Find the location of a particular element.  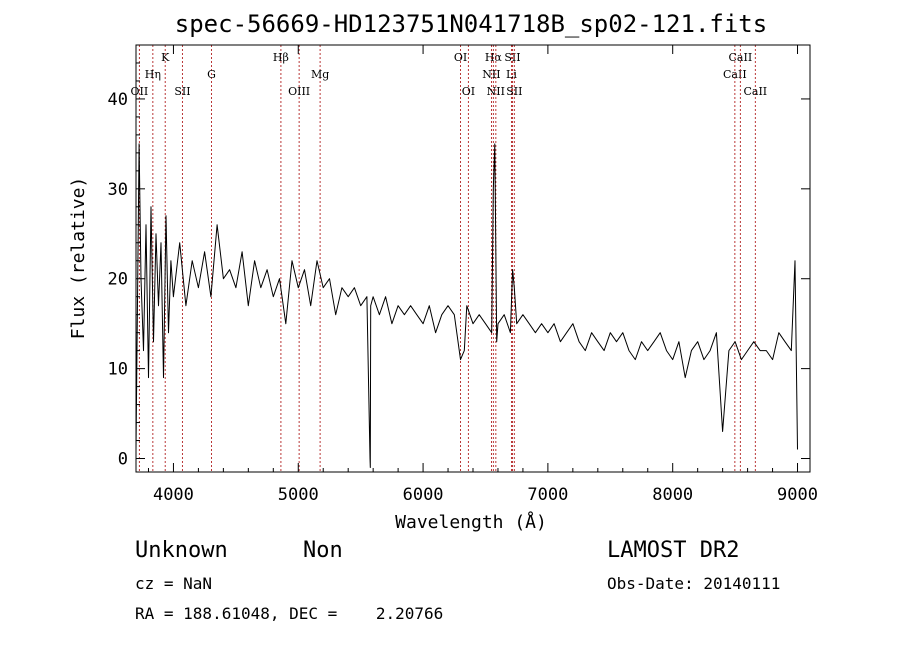

feature-label: OIII is located at coordinates (299, 91).